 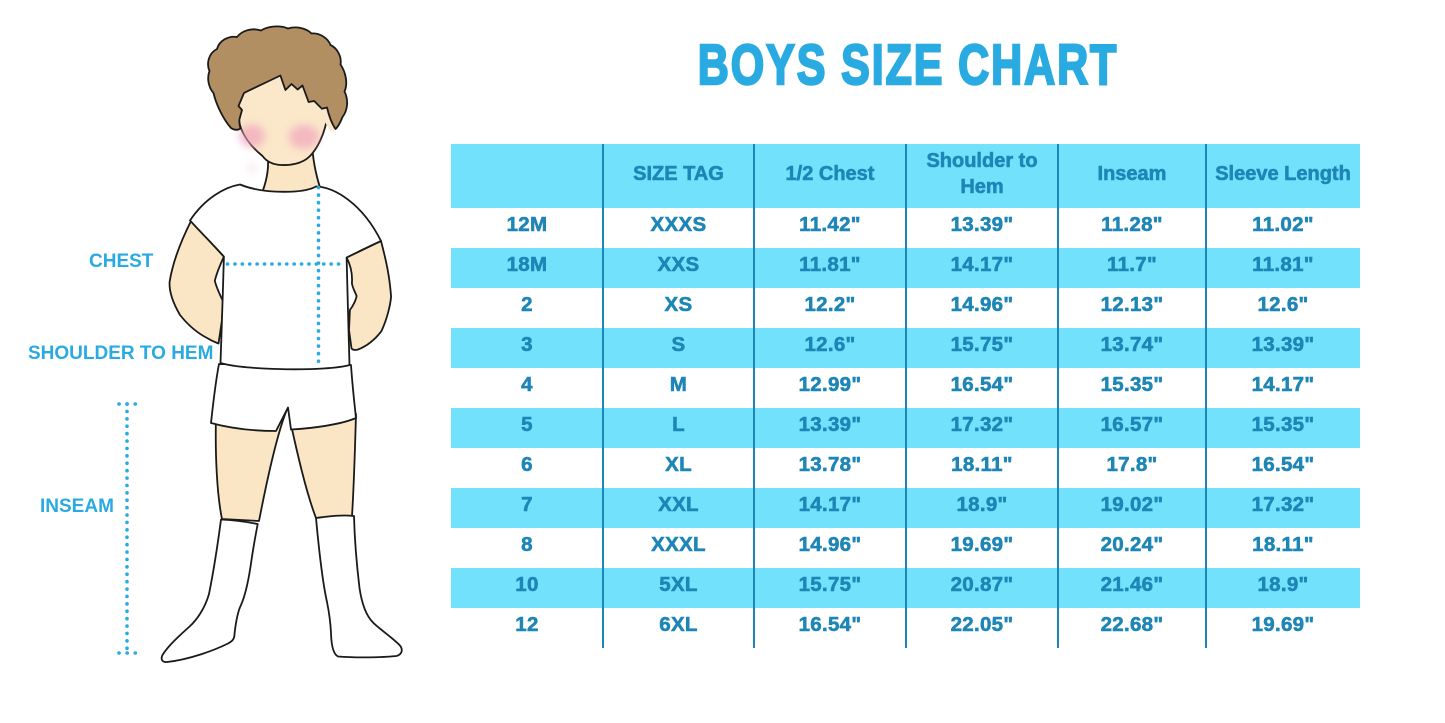 What do you see at coordinates (121, 261) in the screenshot?
I see `svg-text: CHEST` at bounding box center [121, 261].